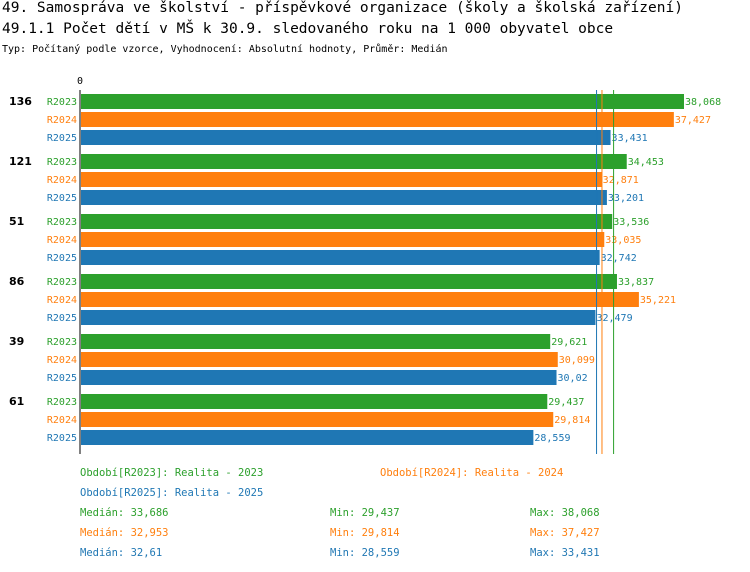 Image resolution: width=750 pixels, height=572 pixels. Describe the element at coordinates (172, 493) in the screenshot. I see `legend-r2025: Období[R2025]: Realita - 2025` at that location.